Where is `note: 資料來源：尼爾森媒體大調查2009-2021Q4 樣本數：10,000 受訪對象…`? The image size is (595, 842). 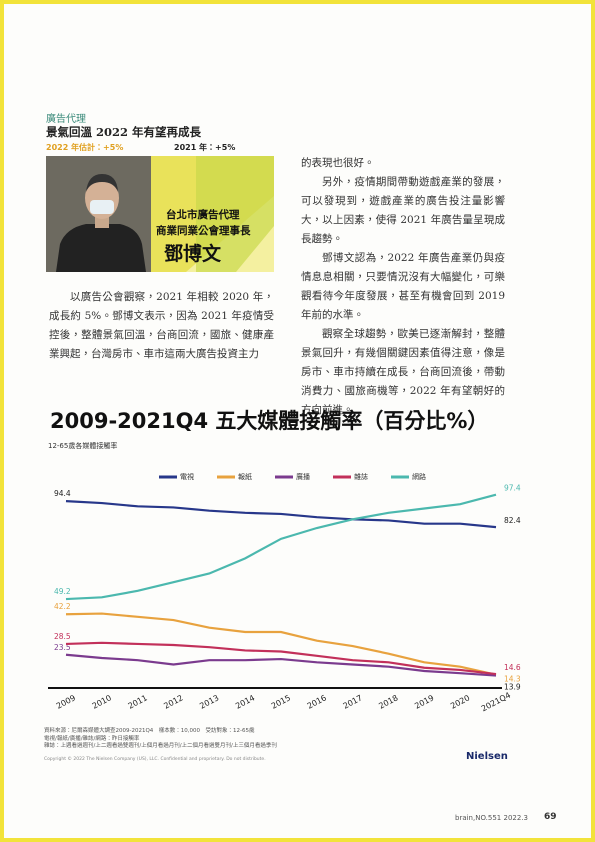
note: 資料來源：尼爾森媒體大調查2009-2021Q4 樣本數：10,000 受訪對象… is located at coordinates (149, 731).